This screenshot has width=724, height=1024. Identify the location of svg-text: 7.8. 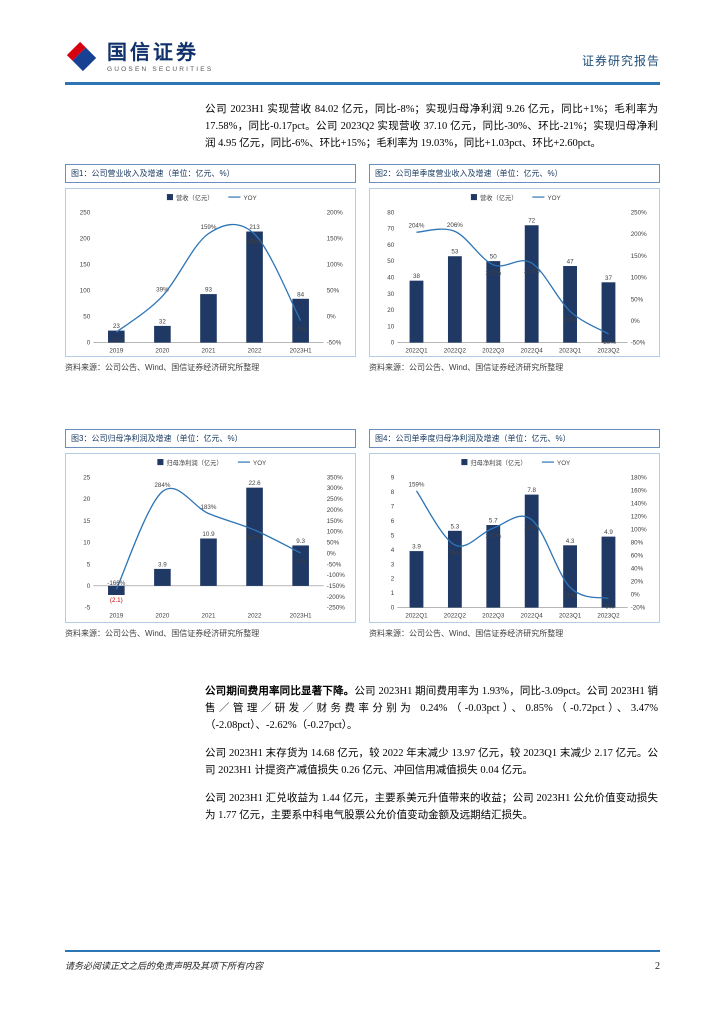
(531, 490).